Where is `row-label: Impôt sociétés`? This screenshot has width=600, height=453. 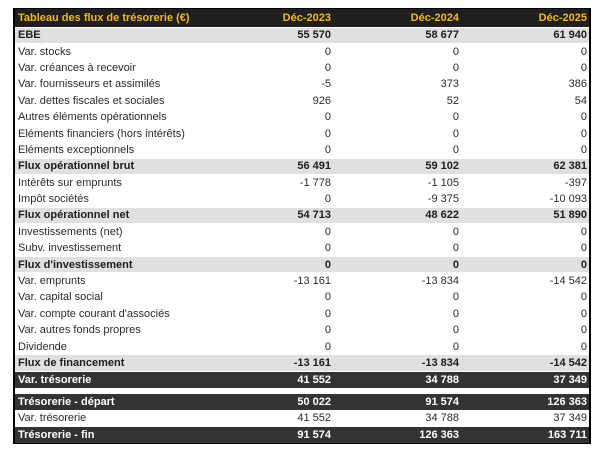 row-label: Impôt sociétés is located at coordinates (53, 199).